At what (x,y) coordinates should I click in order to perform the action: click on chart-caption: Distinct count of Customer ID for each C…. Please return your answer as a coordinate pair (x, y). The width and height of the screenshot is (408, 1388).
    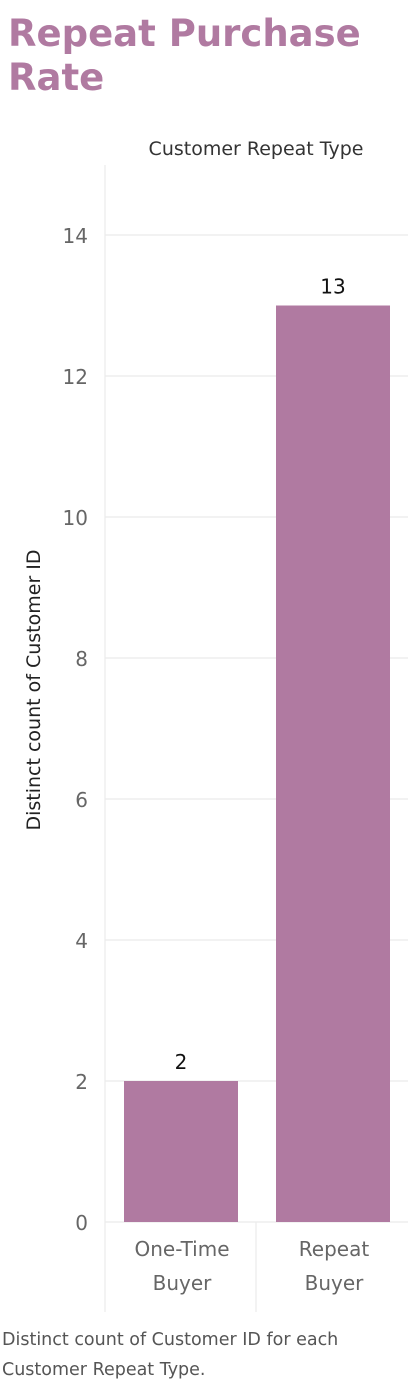
    Looking at the image, I should click on (170, 1355).